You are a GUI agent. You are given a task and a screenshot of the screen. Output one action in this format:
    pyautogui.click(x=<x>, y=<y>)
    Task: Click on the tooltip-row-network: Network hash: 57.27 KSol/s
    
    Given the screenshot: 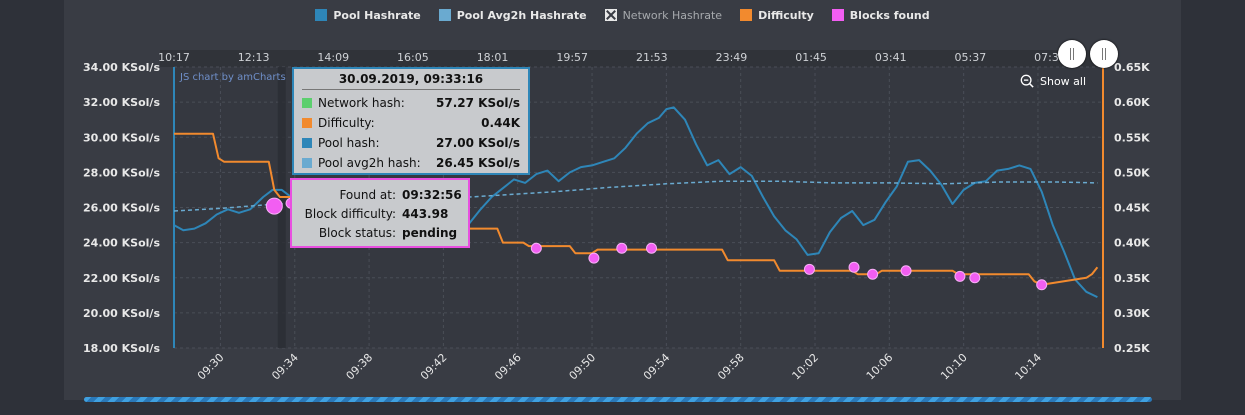 What is the action you would take?
    pyautogui.click(x=411, y=103)
    